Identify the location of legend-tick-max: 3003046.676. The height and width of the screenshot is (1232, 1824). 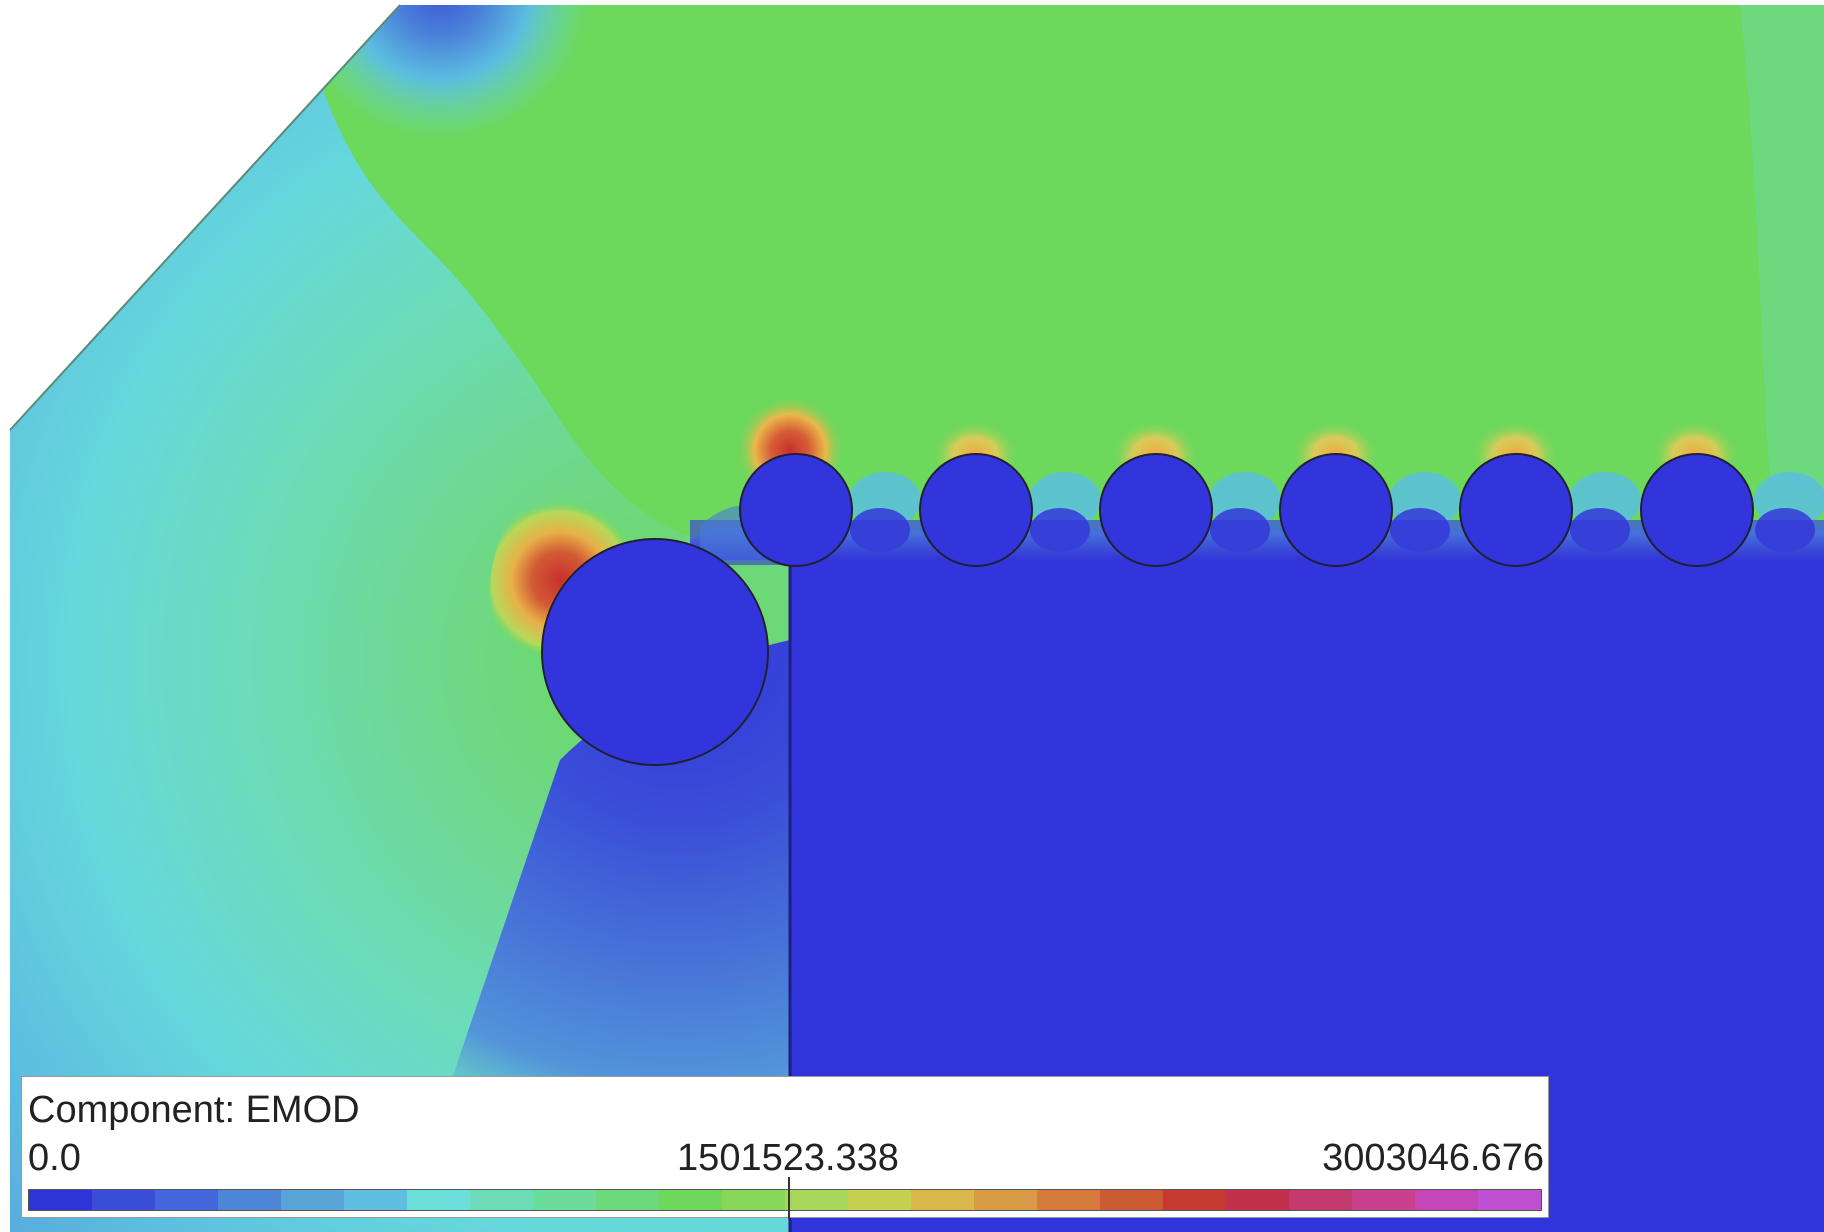
(1433, 1158).